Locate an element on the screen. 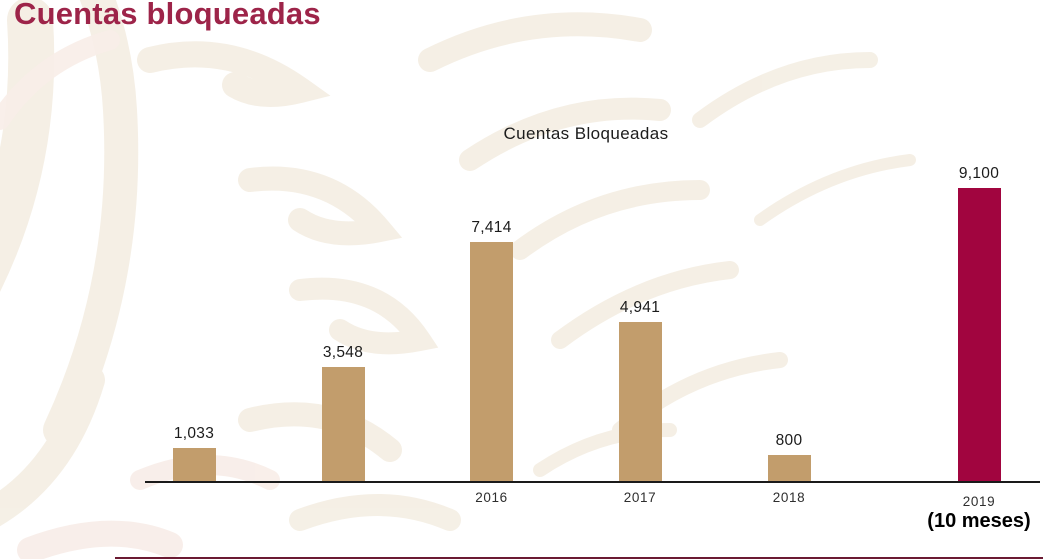 This screenshot has height=559, width=1058. bar-2018 is located at coordinates (789, 468).